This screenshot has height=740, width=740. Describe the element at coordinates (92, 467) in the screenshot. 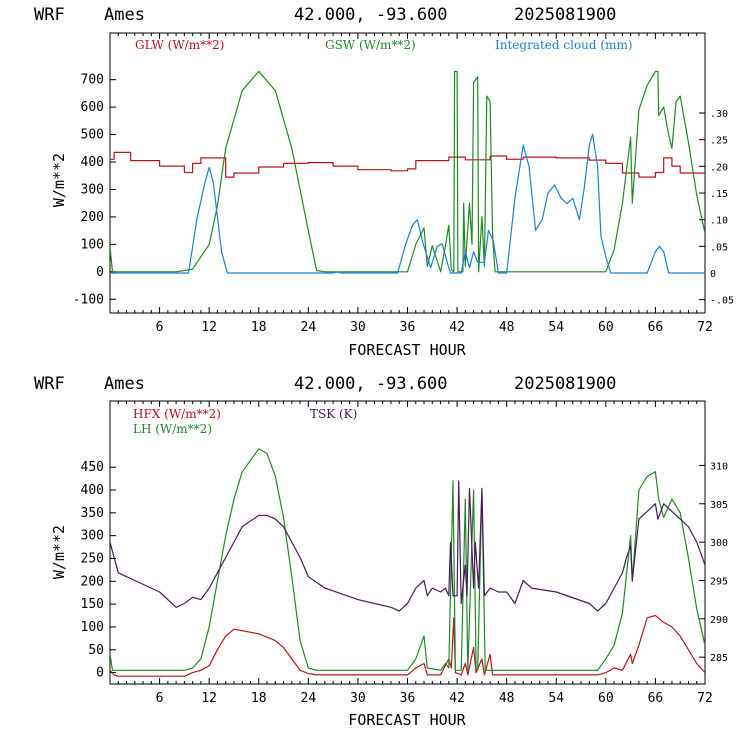

I see `y-tick-label: 450` at that location.